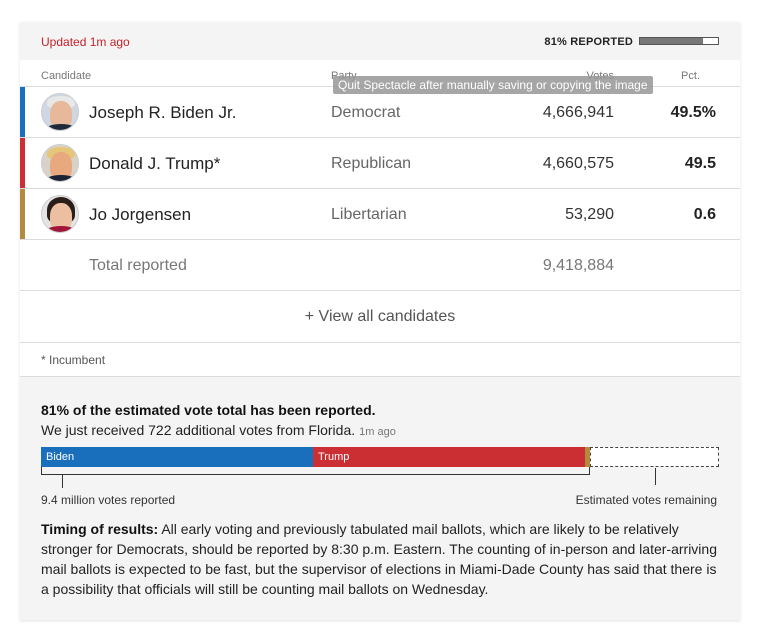 The height and width of the screenshot is (632, 760). Describe the element at coordinates (587, 457) in the screenshot. I see `other-segment` at that location.